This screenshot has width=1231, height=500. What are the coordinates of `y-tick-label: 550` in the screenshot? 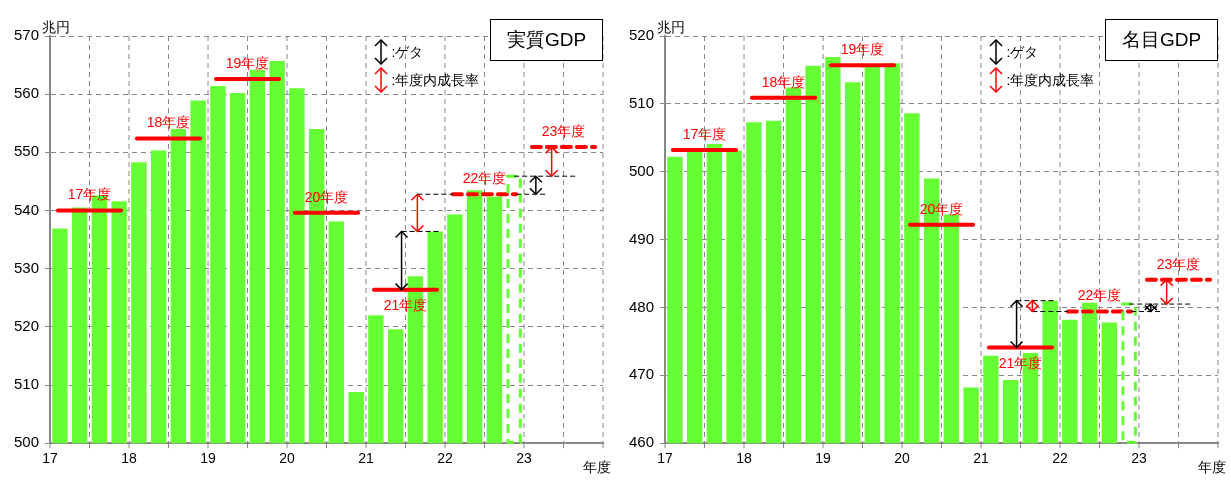 It's located at (27, 151).